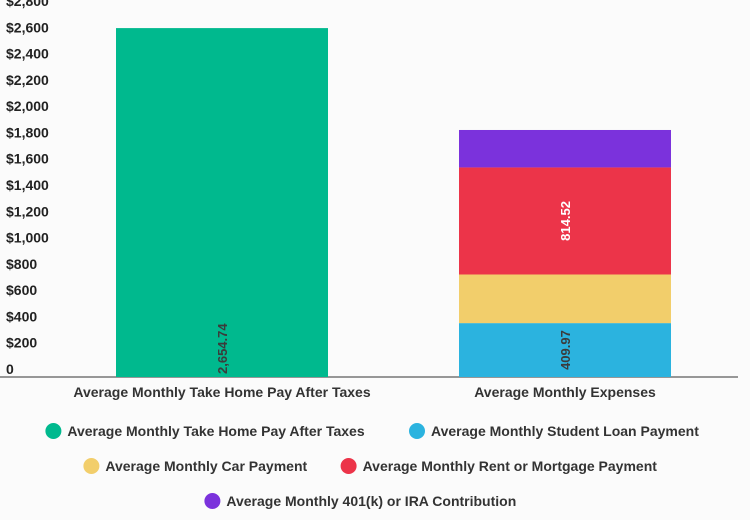  What do you see at coordinates (10, 369) in the screenshot?
I see `y-tick-label: 0` at bounding box center [10, 369].